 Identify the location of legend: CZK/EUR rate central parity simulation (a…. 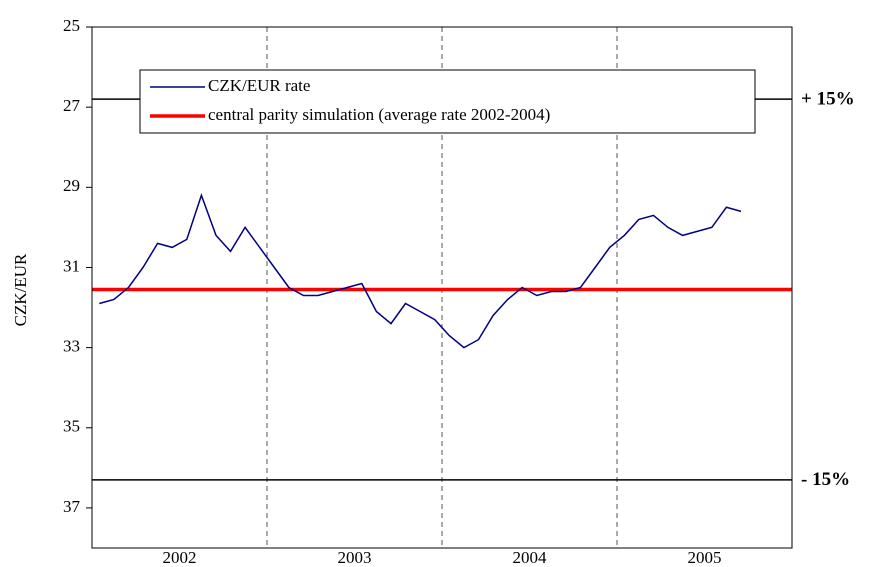
(447, 101).